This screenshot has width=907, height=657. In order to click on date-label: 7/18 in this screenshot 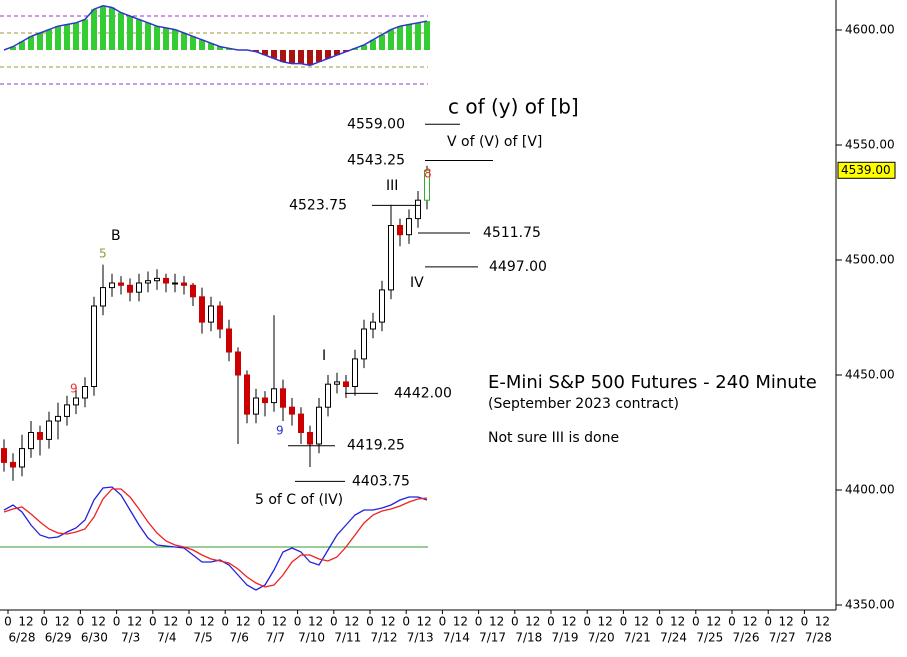, I will do `click(528, 638)`.